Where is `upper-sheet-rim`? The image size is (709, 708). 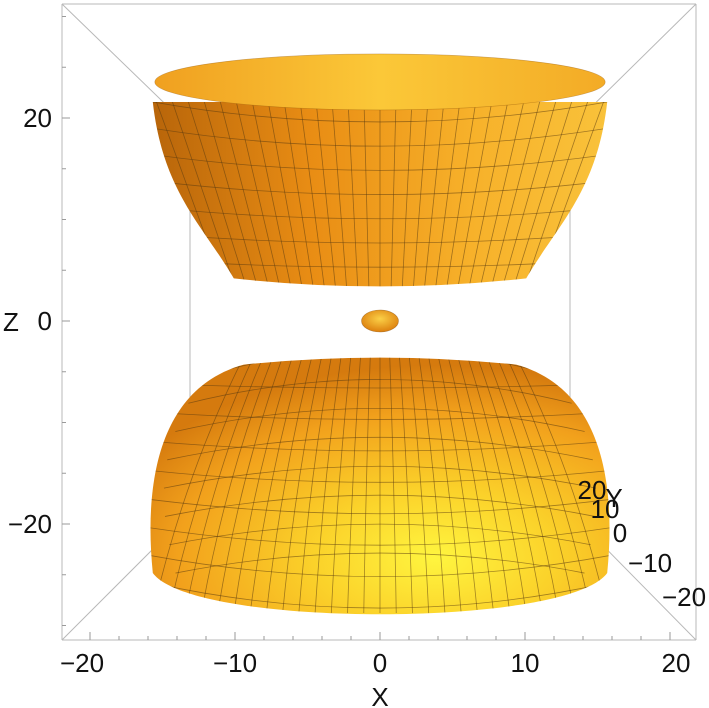
upper-sheet-rim is located at coordinates (380, 82).